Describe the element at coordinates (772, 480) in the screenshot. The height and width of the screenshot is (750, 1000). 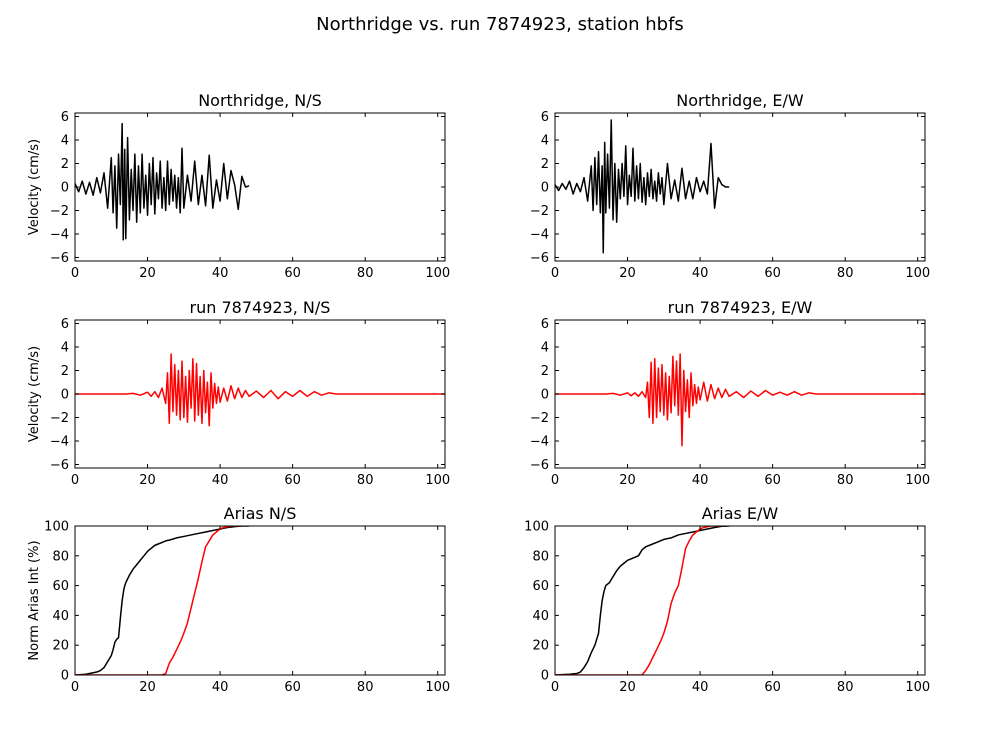
I see `panel-4-xtick-label: 60` at that location.